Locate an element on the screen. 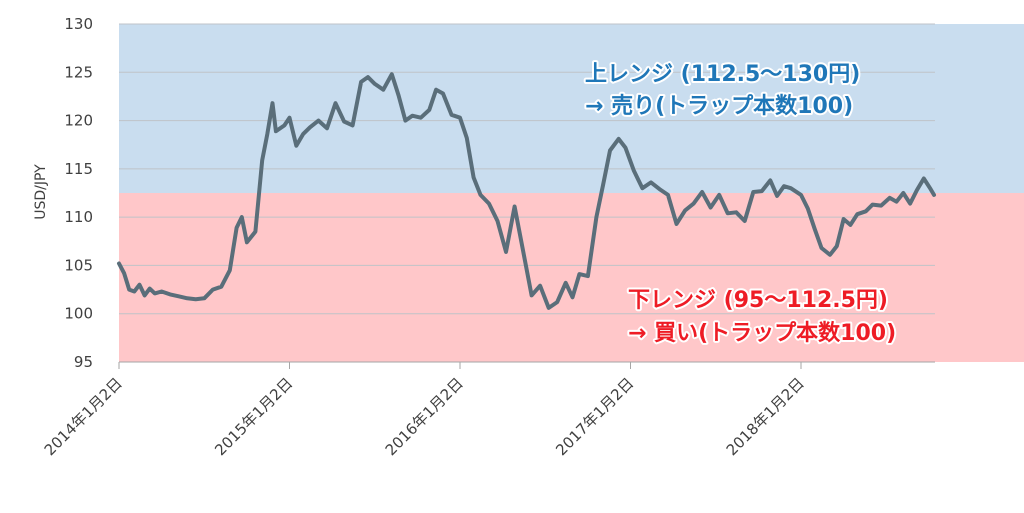 Image resolution: width=1024 pixels, height=513 pixels. y-tick-label: 125 is located at coordinates (78, 72).